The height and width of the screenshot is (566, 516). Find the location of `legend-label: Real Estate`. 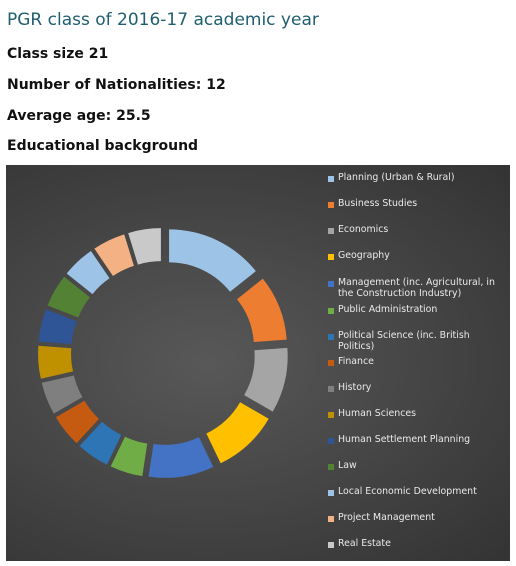

legend-label: Real Estate is located at coordinates (364, 543).